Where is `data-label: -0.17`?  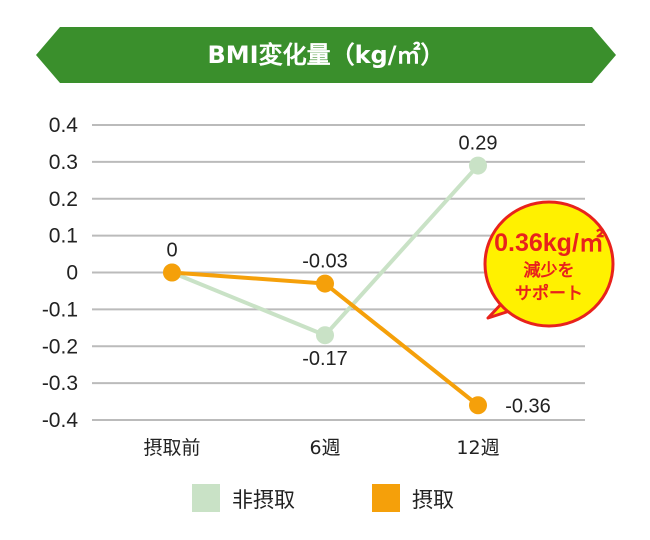
data-label: -0.17 is located at coordinates (325, 359).